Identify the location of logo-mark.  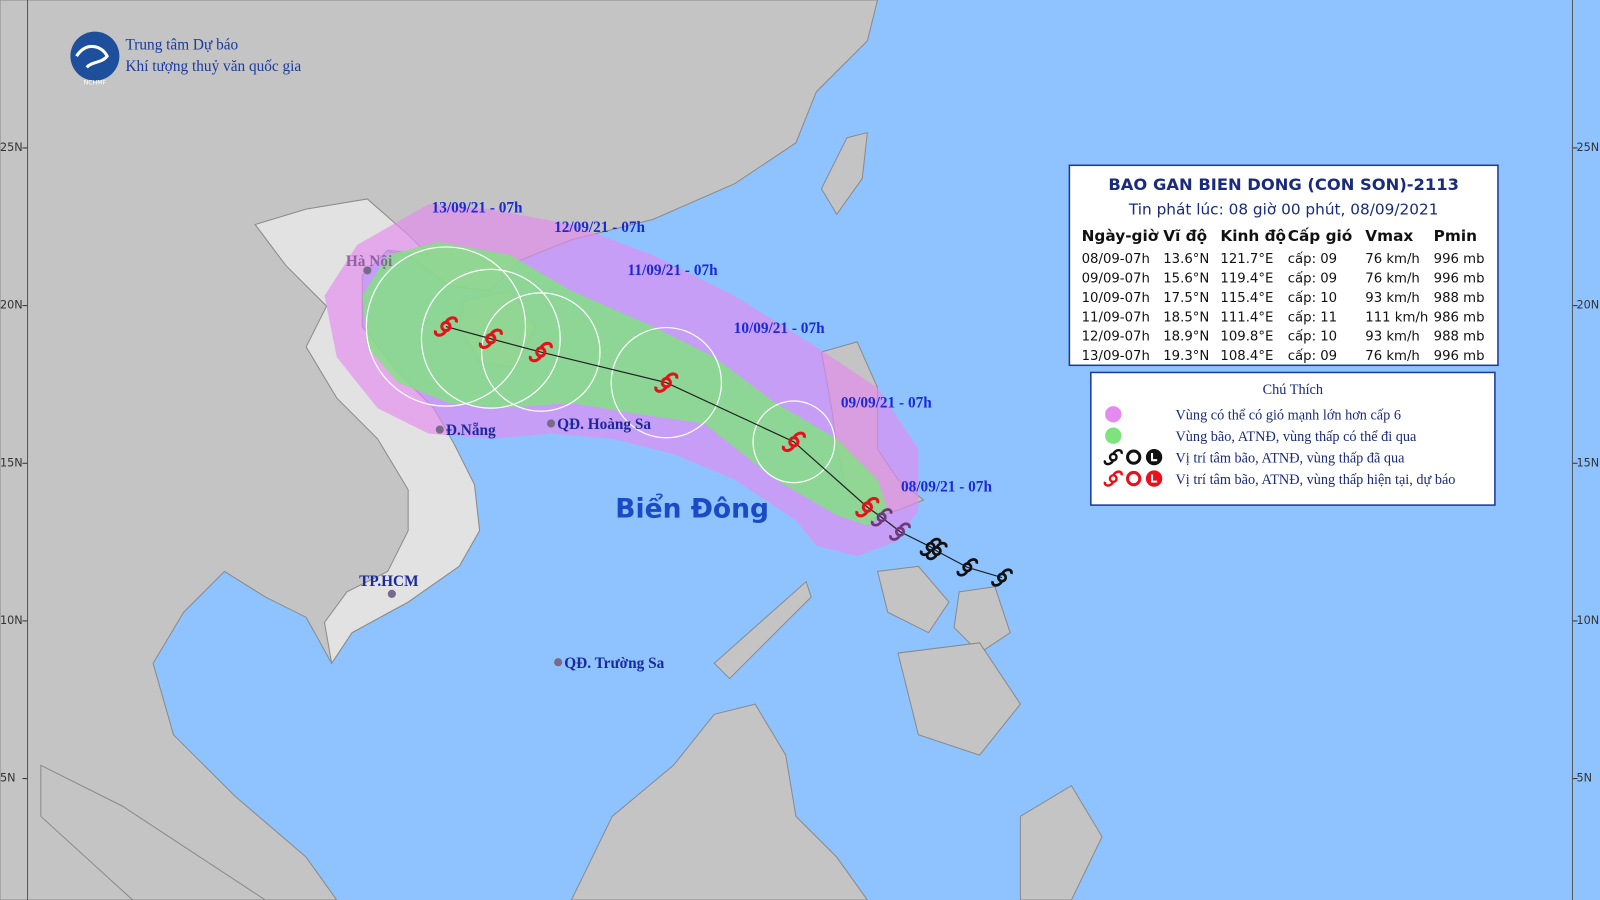
(95, 56).